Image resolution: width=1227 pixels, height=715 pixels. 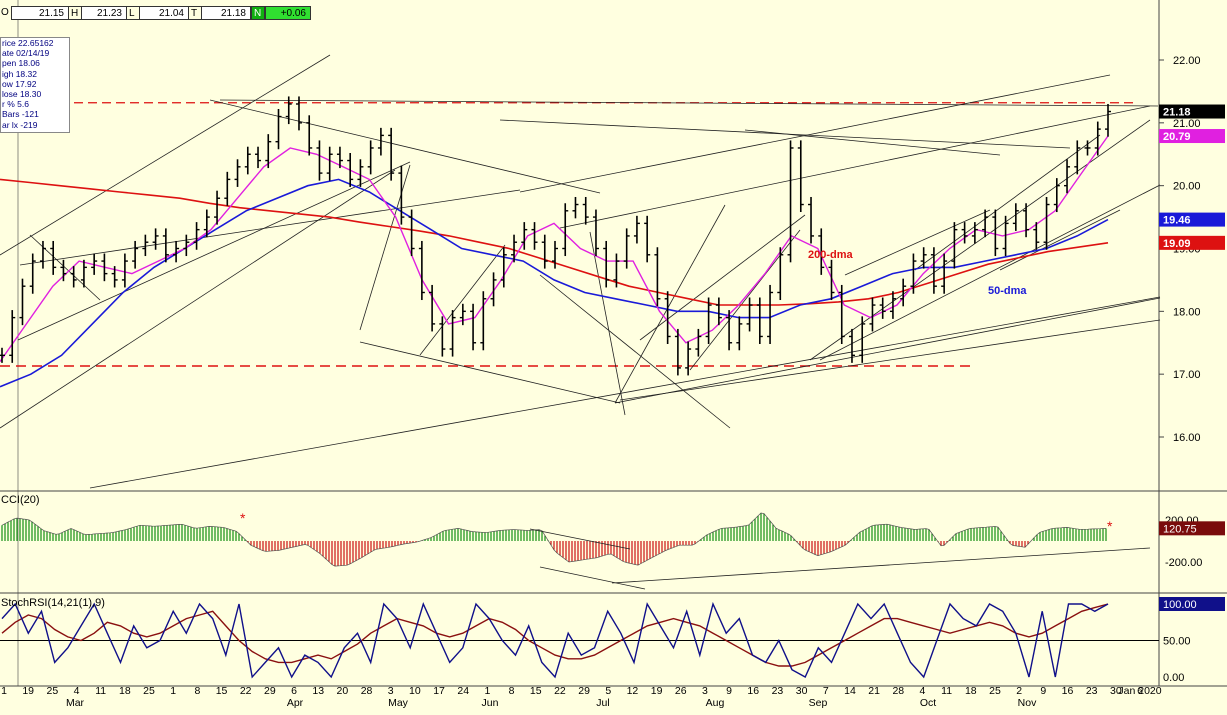 I want to click on x-axis-day-label: 1, so click(x=4, y=691).